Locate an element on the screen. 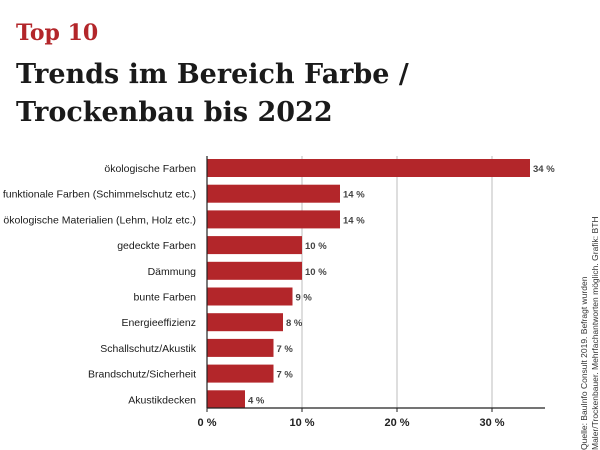 The height and width of the screenshot is (450, 600). category-label: Brandschutz/Sicherheit is located at coordinates (142, 375).